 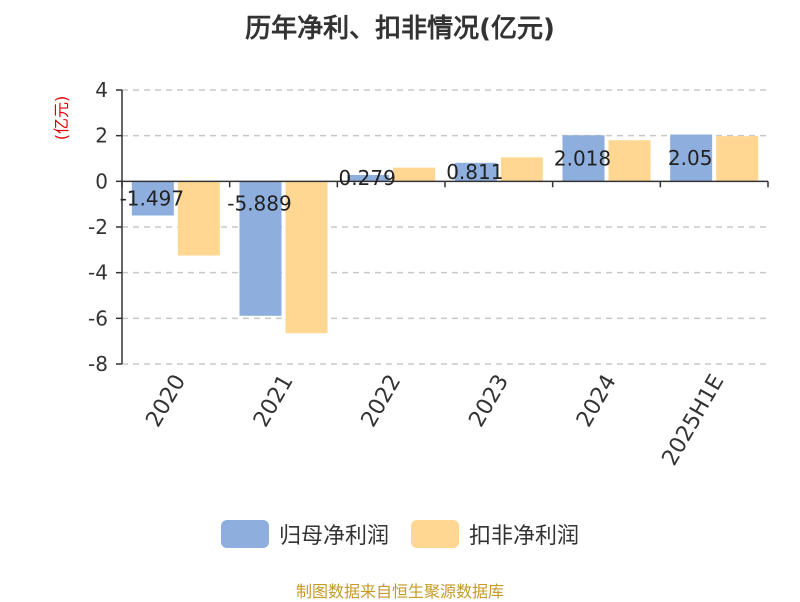 I want to click on legend-label-series1: 归母净利润, so click(x=333, y=536).